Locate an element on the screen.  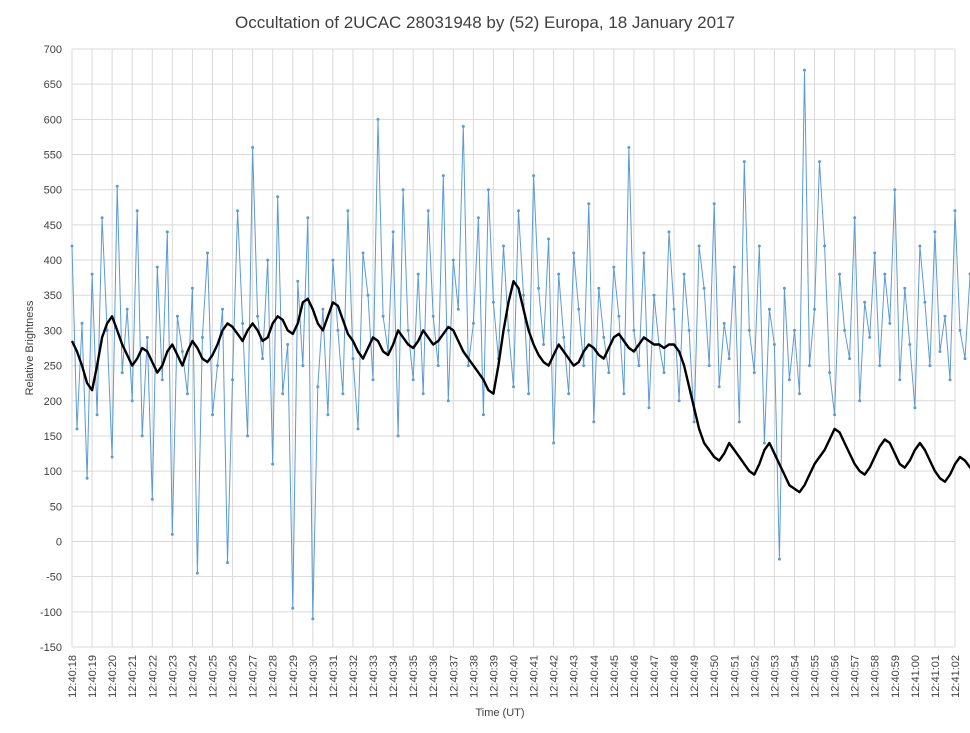
x-tick-label: 12:40:45 is located at coordinates (615, 676).